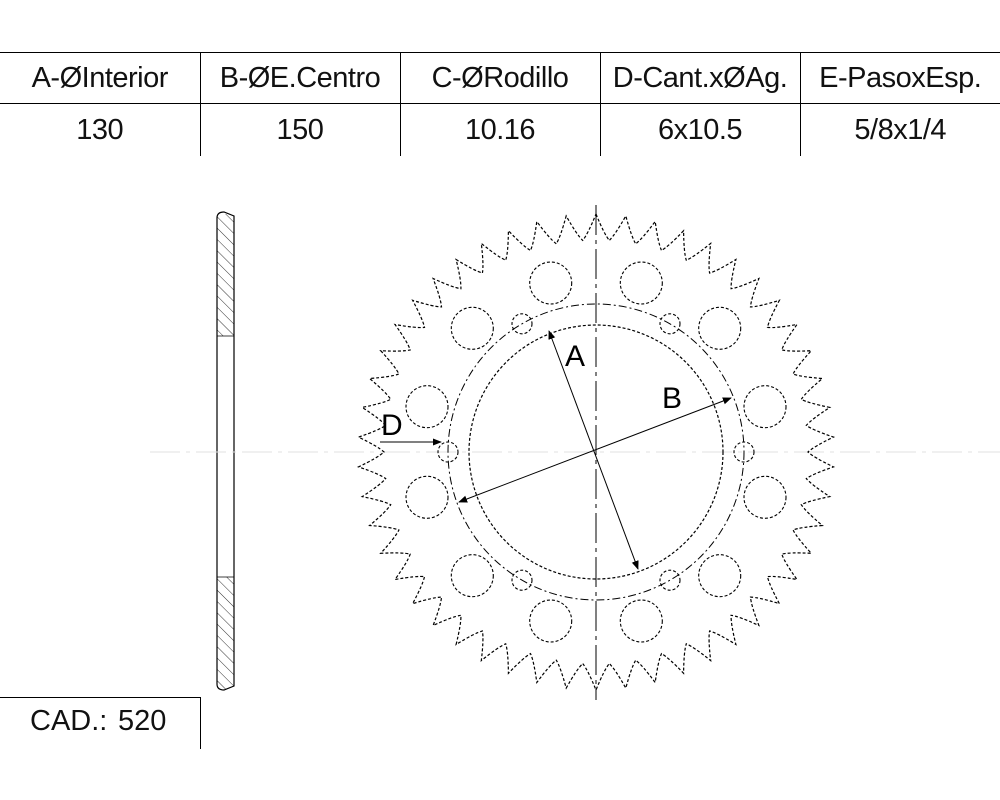 Image resolution: width=1000 pixels, height=800 pixels. I want to click on header-bolt-circle: B-ØE.Centro, so click(299, 78).